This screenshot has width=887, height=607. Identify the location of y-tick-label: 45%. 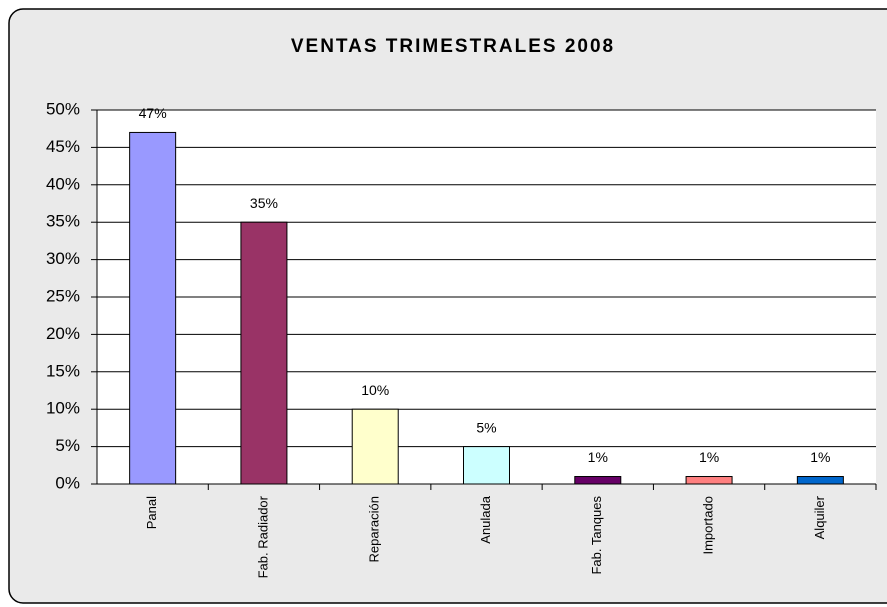
(63, 146).